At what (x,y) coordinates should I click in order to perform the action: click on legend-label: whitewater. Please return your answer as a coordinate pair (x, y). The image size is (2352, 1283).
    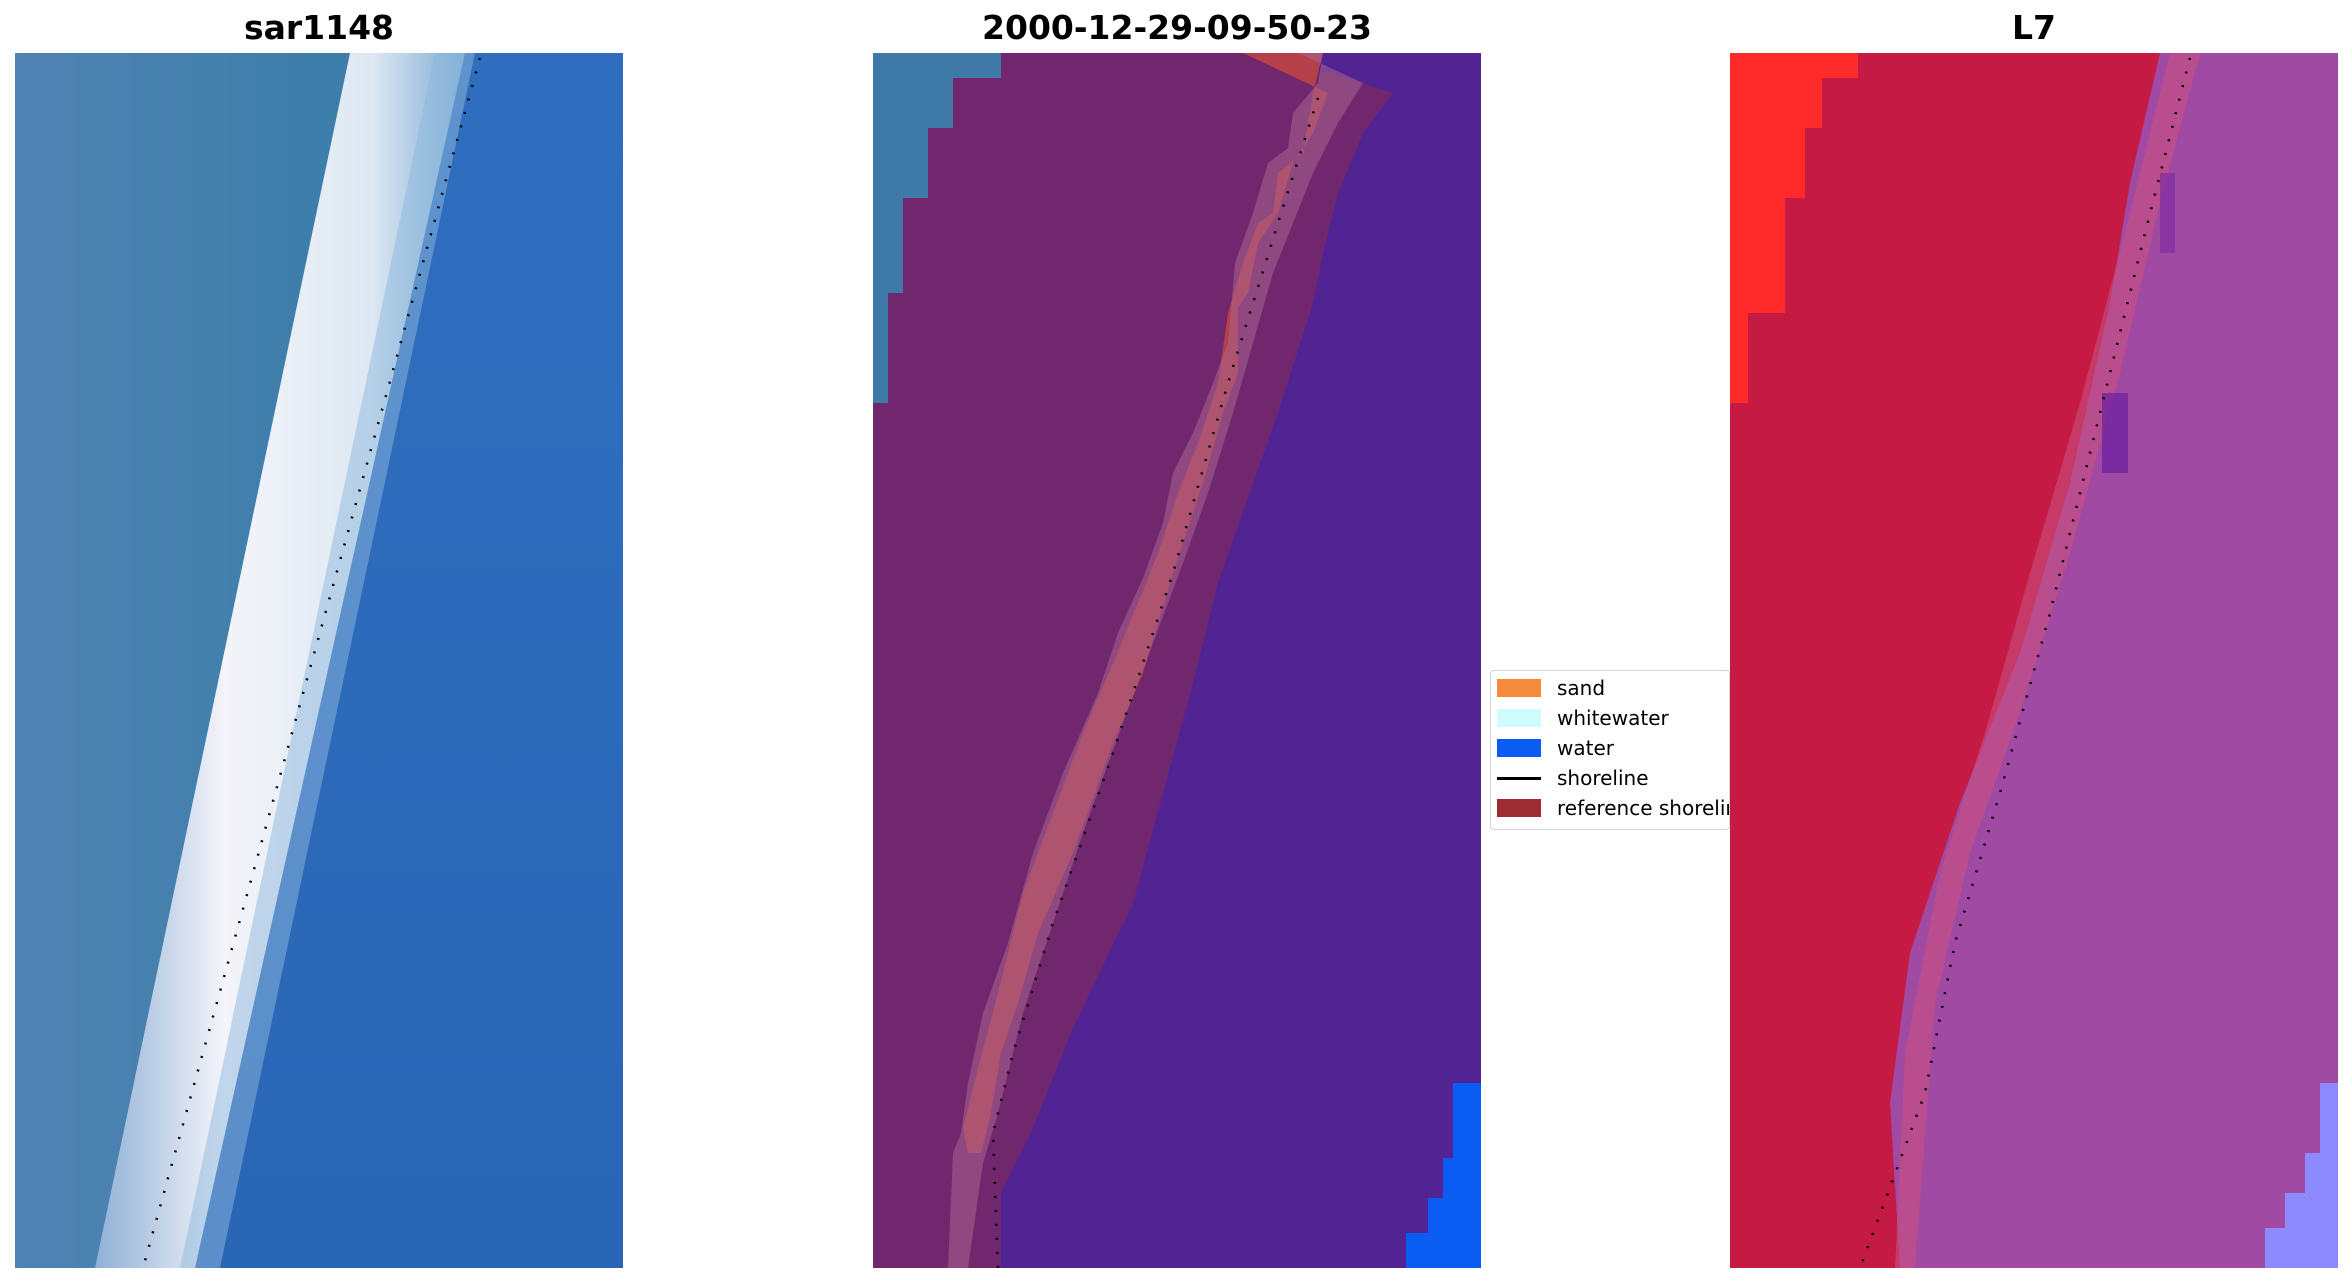
    Looking at the image, I should click on (1613, 718).